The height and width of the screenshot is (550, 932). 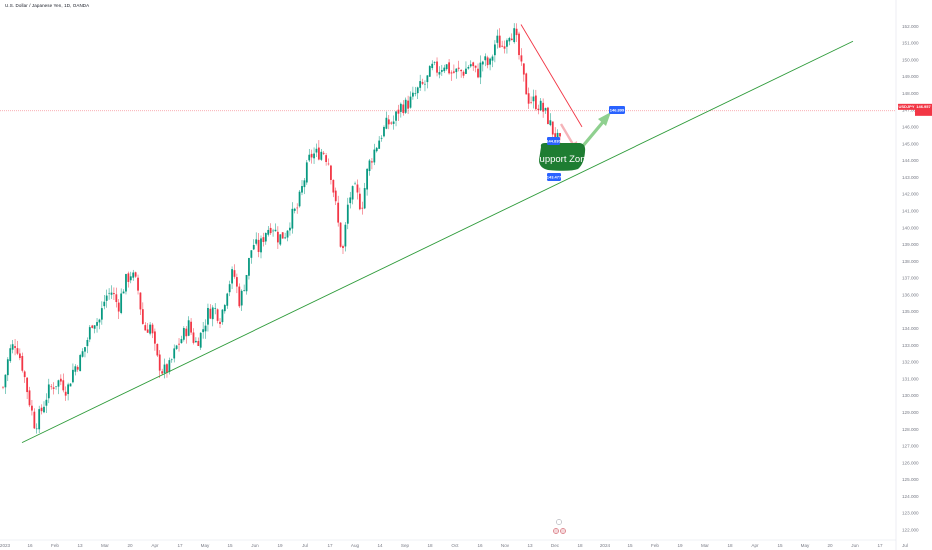 I want to click on time-tick-label: 16, so click(x=30, y=545).